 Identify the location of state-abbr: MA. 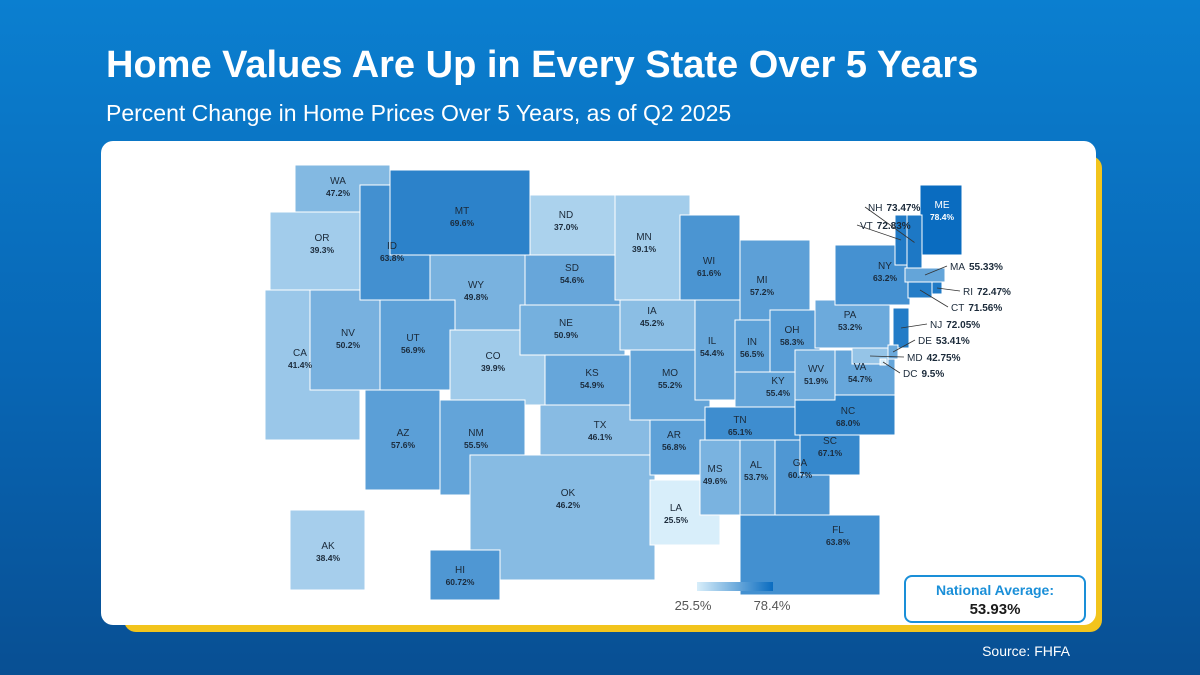
(957, 267).